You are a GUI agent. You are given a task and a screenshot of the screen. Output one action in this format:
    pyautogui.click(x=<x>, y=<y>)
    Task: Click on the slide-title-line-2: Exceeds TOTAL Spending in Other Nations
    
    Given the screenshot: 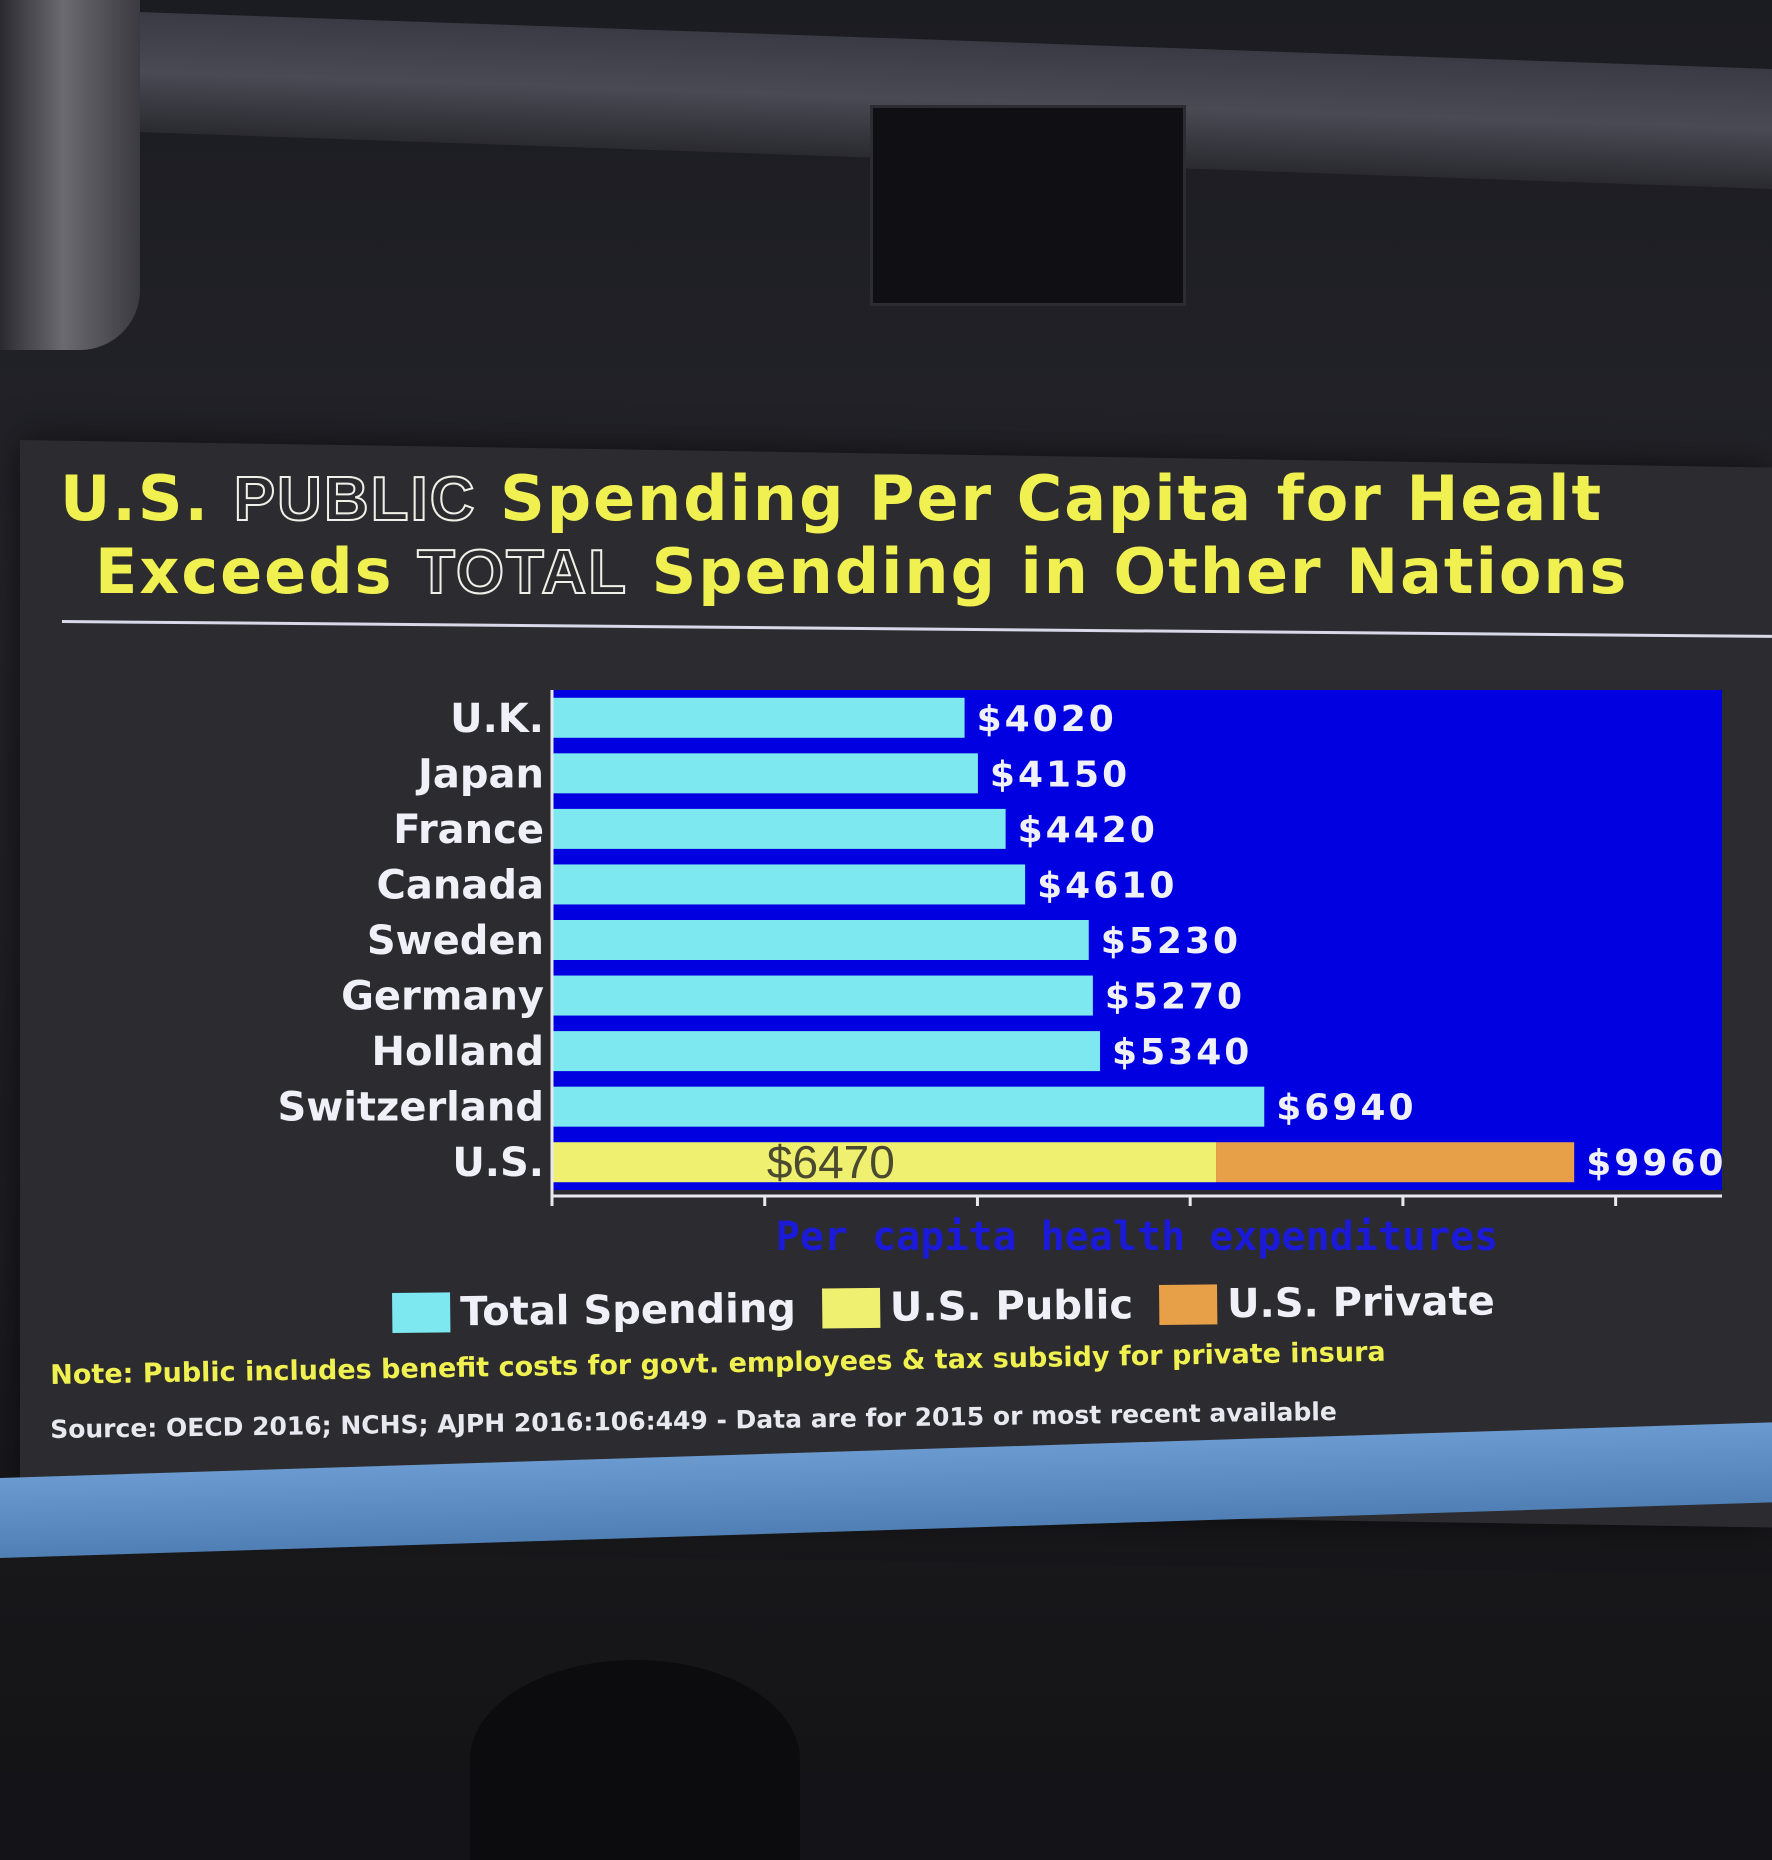 What is the action you would take?
    pyautogui.click(x=861, y=571)
    